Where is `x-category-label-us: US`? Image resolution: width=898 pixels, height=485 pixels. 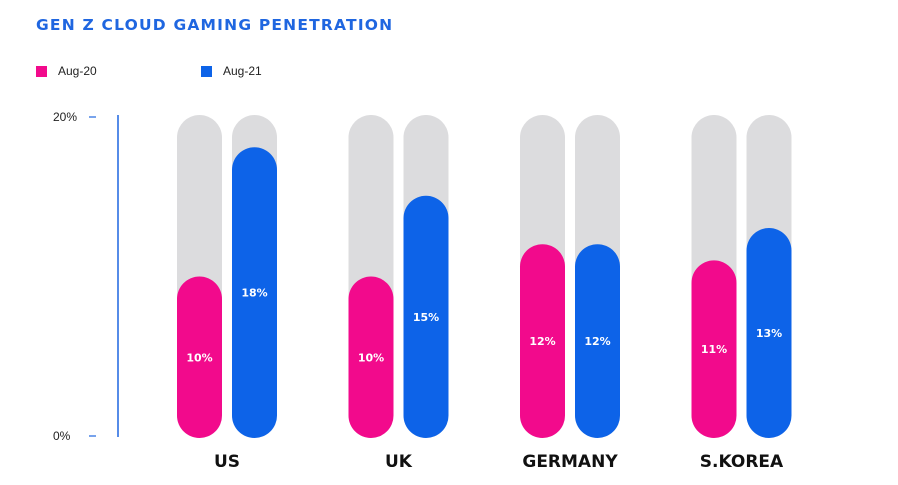
x-category-label-us: US is located at coordinates (227, 462).